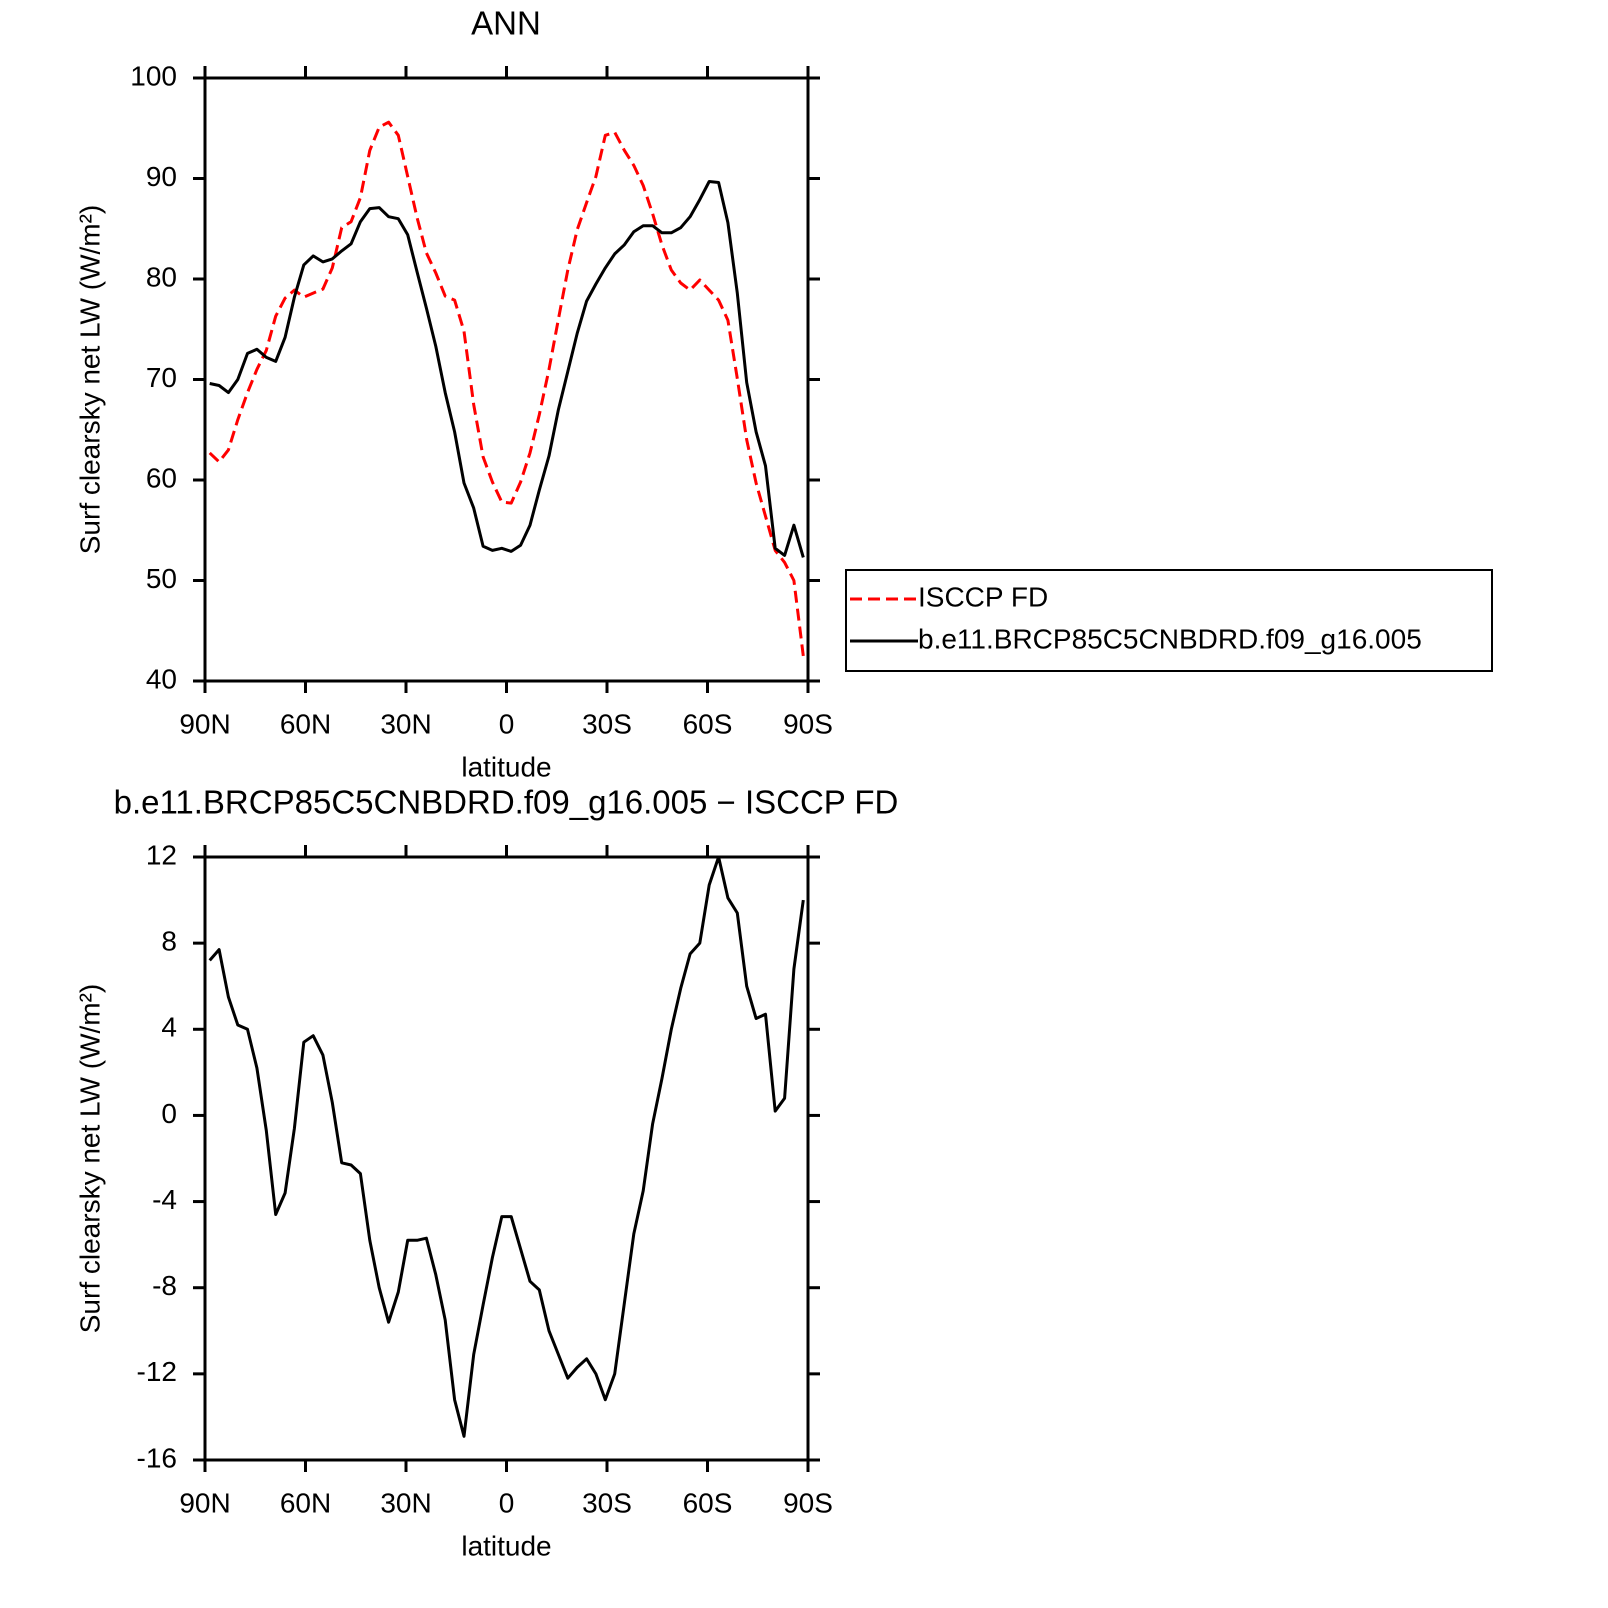 The height and width of the screenshot is (1608, 1608). What do you see at coordinates (1170, 638) in the screenshot?
I see `legend-label: b.e11.BRCP85C5CNBDRD.f09_g16.005` at bounding box center [1170, 638].